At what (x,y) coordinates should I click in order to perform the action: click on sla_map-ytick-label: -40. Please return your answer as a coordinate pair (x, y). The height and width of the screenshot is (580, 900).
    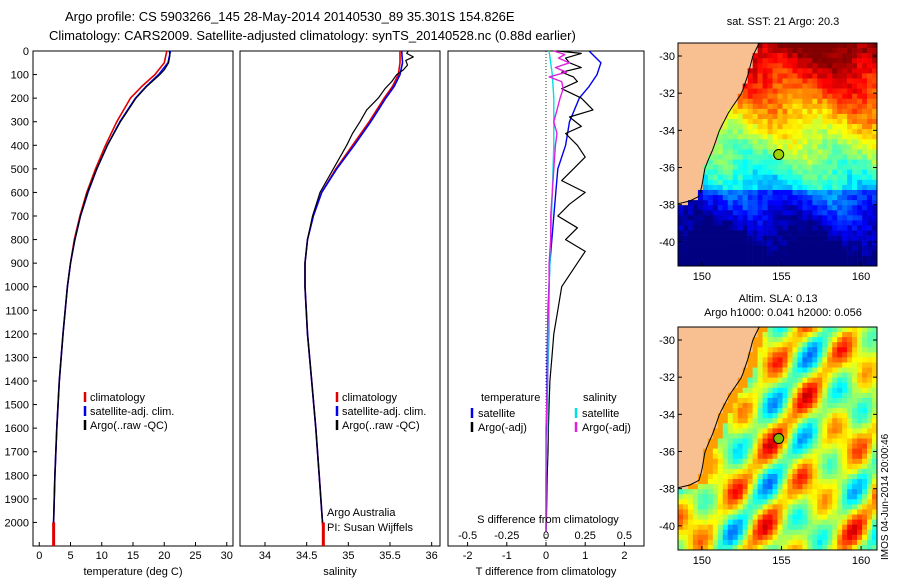
    Looking at the image, I should click on (667, 527).